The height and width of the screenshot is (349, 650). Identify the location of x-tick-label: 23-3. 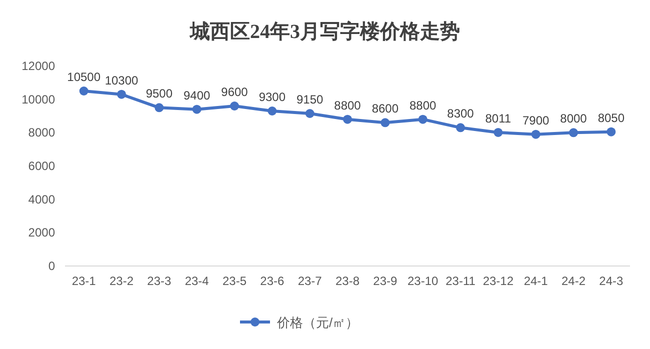
(159, 281).